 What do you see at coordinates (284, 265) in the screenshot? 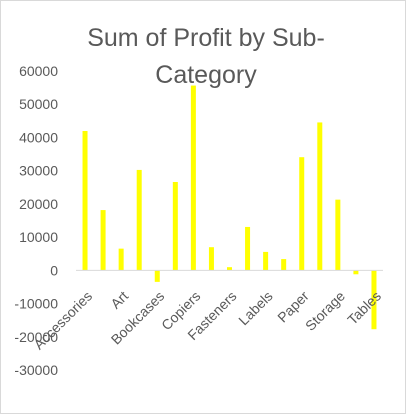
I see `bar-machines` at bounding box center [284, 265].